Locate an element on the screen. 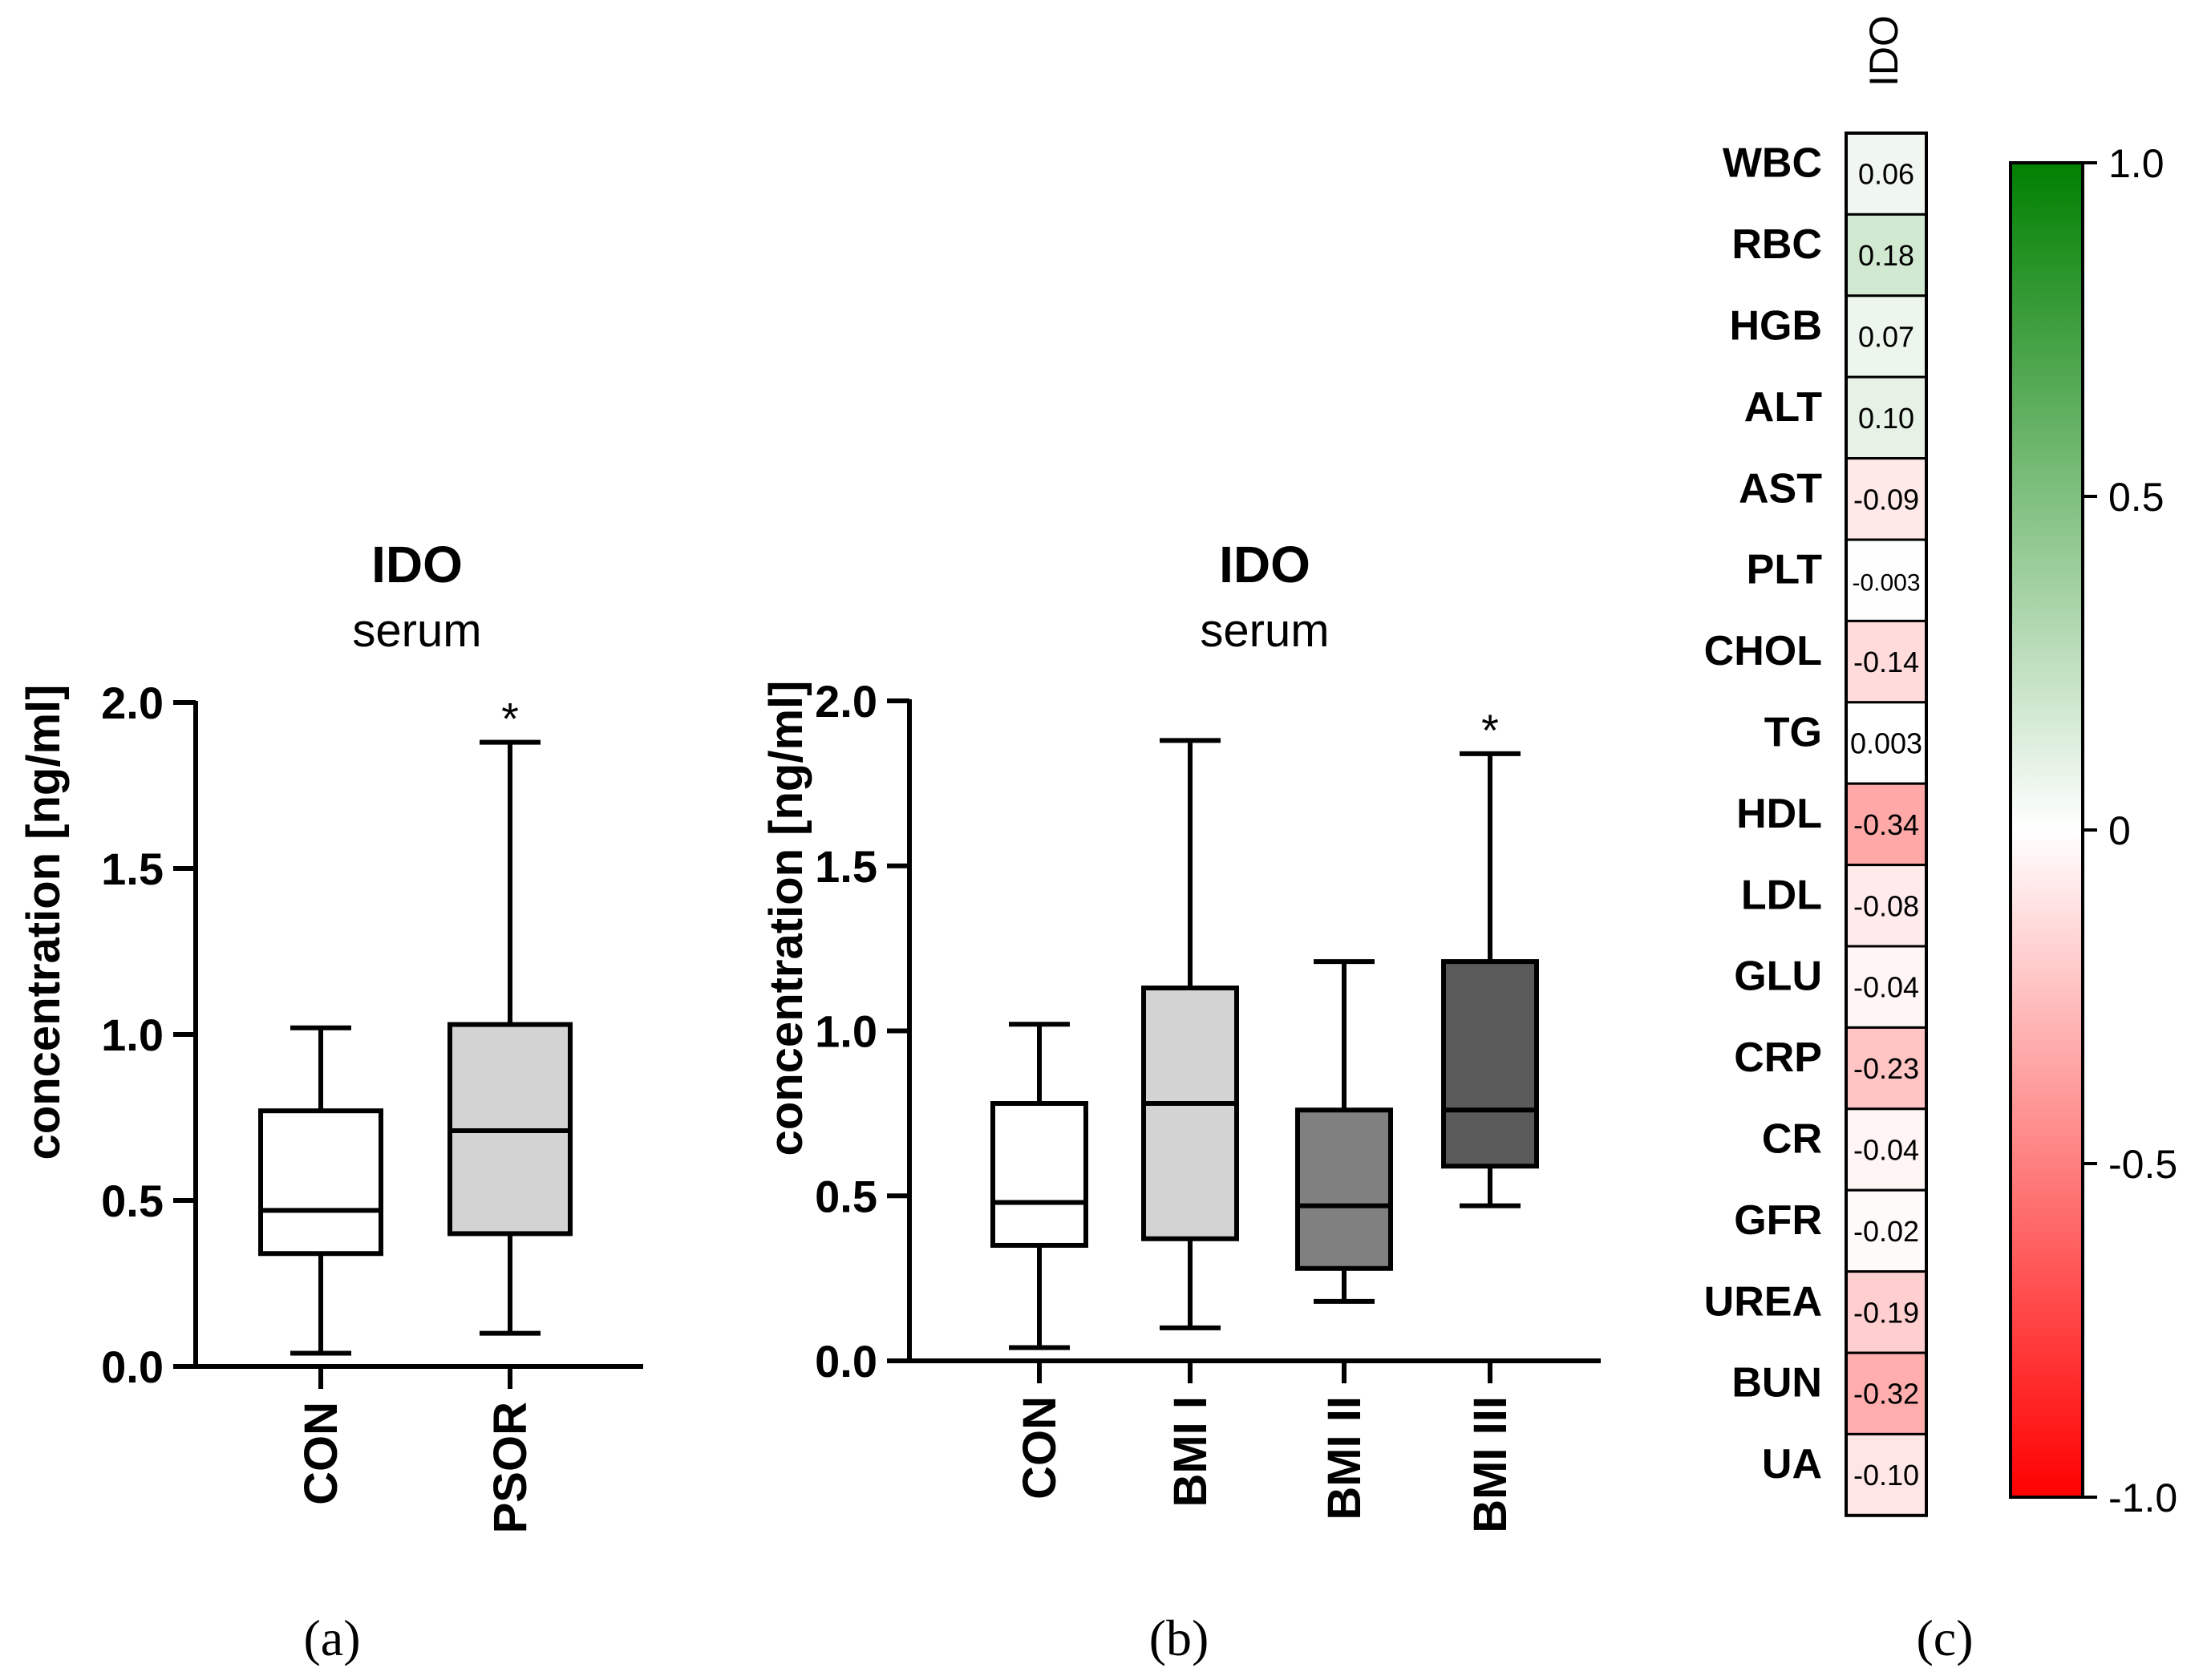  heatmap-row-label: PLT is located at coordinates (1785, 570).